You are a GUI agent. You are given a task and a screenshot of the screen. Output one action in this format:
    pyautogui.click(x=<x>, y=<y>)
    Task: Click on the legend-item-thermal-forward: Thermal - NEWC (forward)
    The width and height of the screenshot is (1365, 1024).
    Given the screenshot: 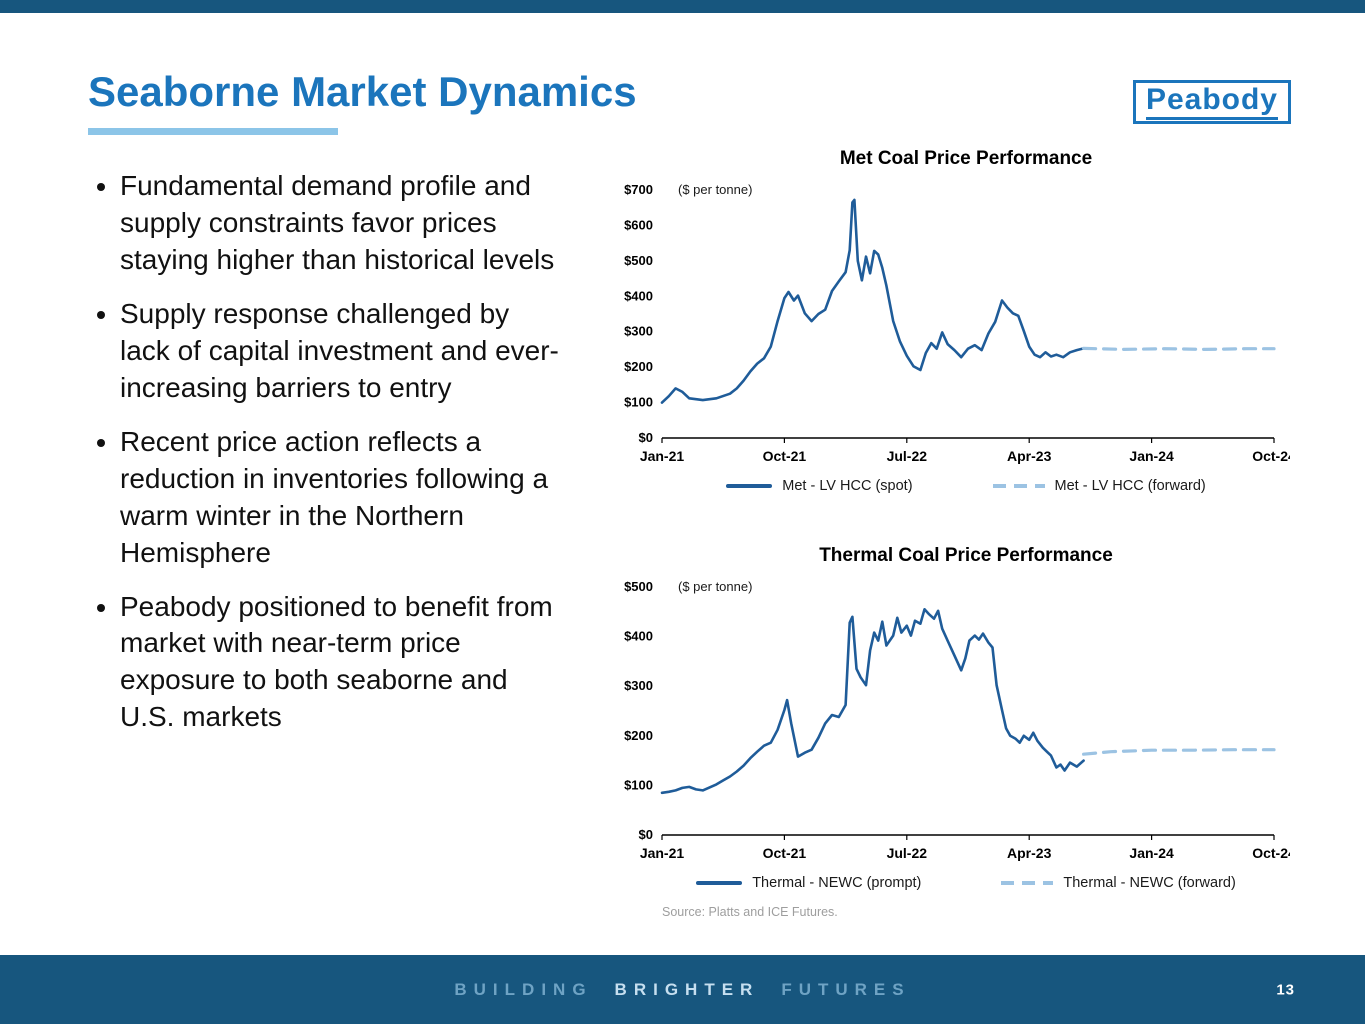 What is the action you would take?
    pyautogui.click(x=1118, y=883)
    